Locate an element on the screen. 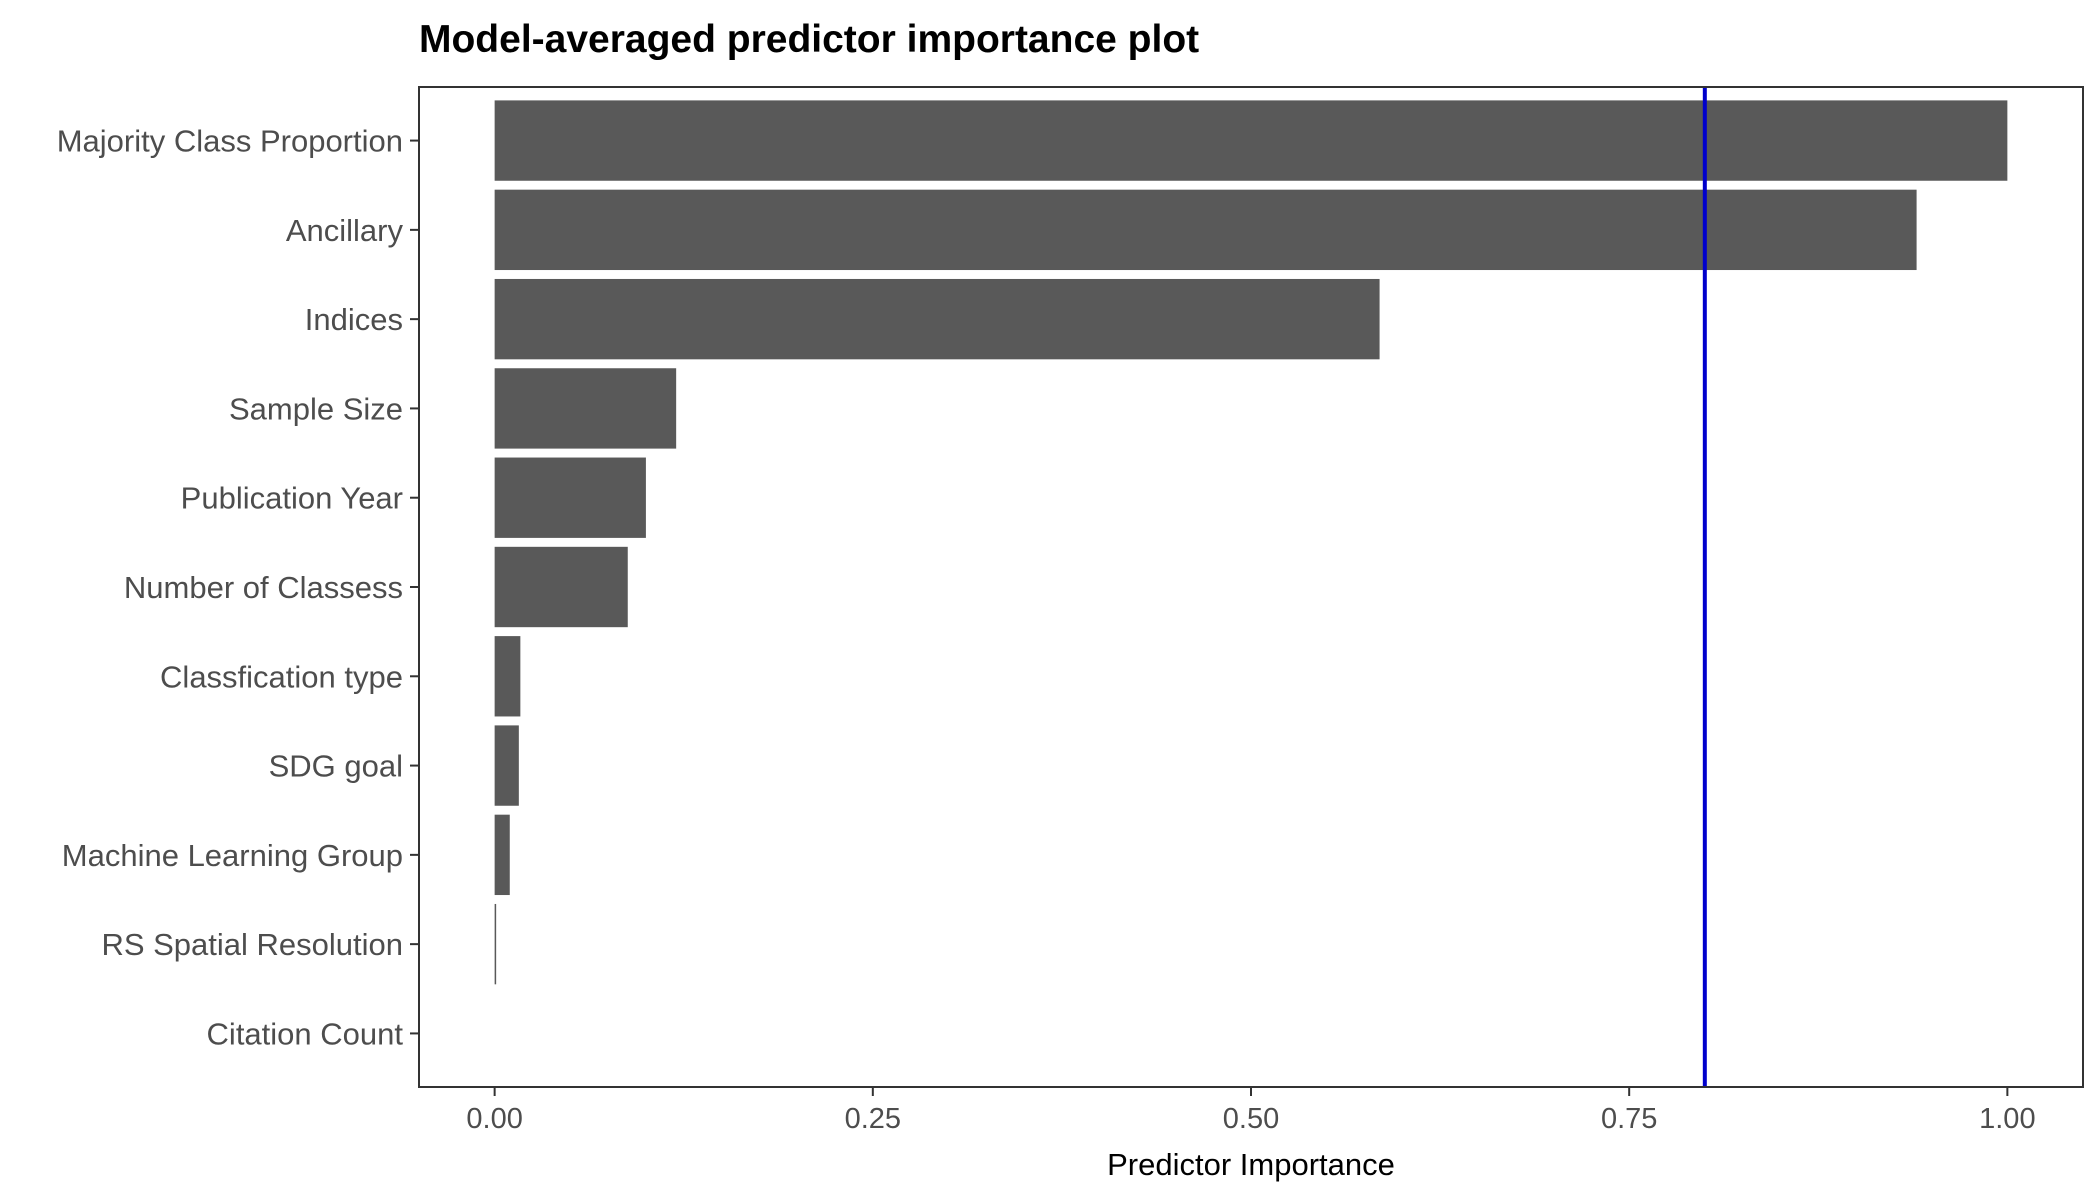 This screenshot has height=1200, width=2100. bar-sdg-goal is located at coordinates (506, 765).